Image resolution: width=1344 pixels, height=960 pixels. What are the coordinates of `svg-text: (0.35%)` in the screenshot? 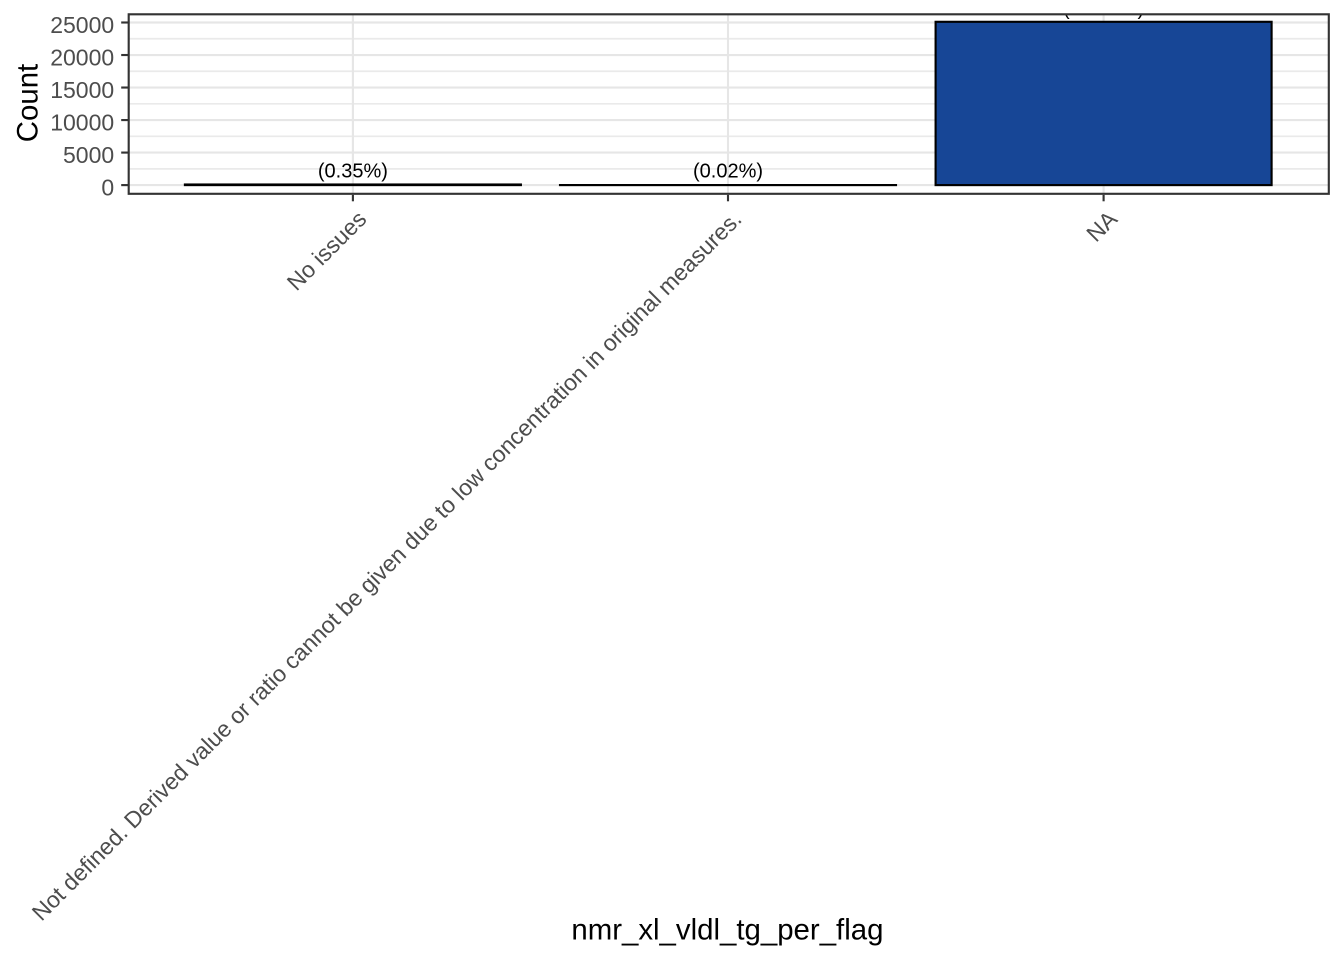 It's located at (353, 171).